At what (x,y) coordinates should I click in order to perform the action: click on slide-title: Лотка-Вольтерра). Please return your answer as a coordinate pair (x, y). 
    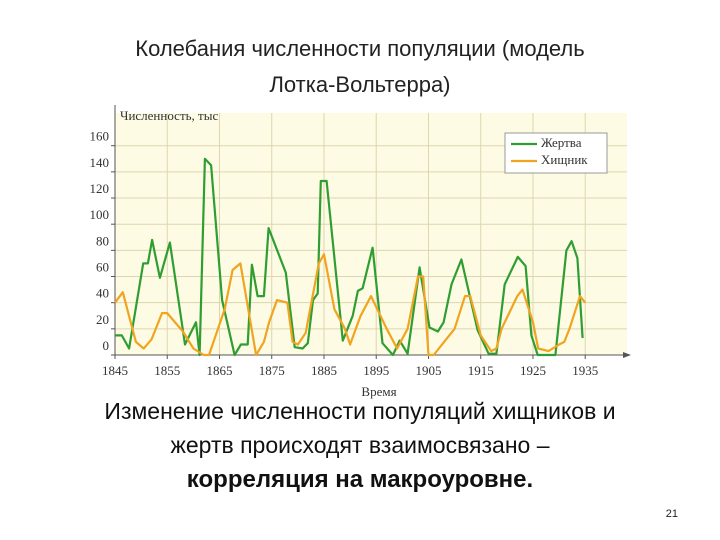
    Looking at the image, I should click on (360, 84).